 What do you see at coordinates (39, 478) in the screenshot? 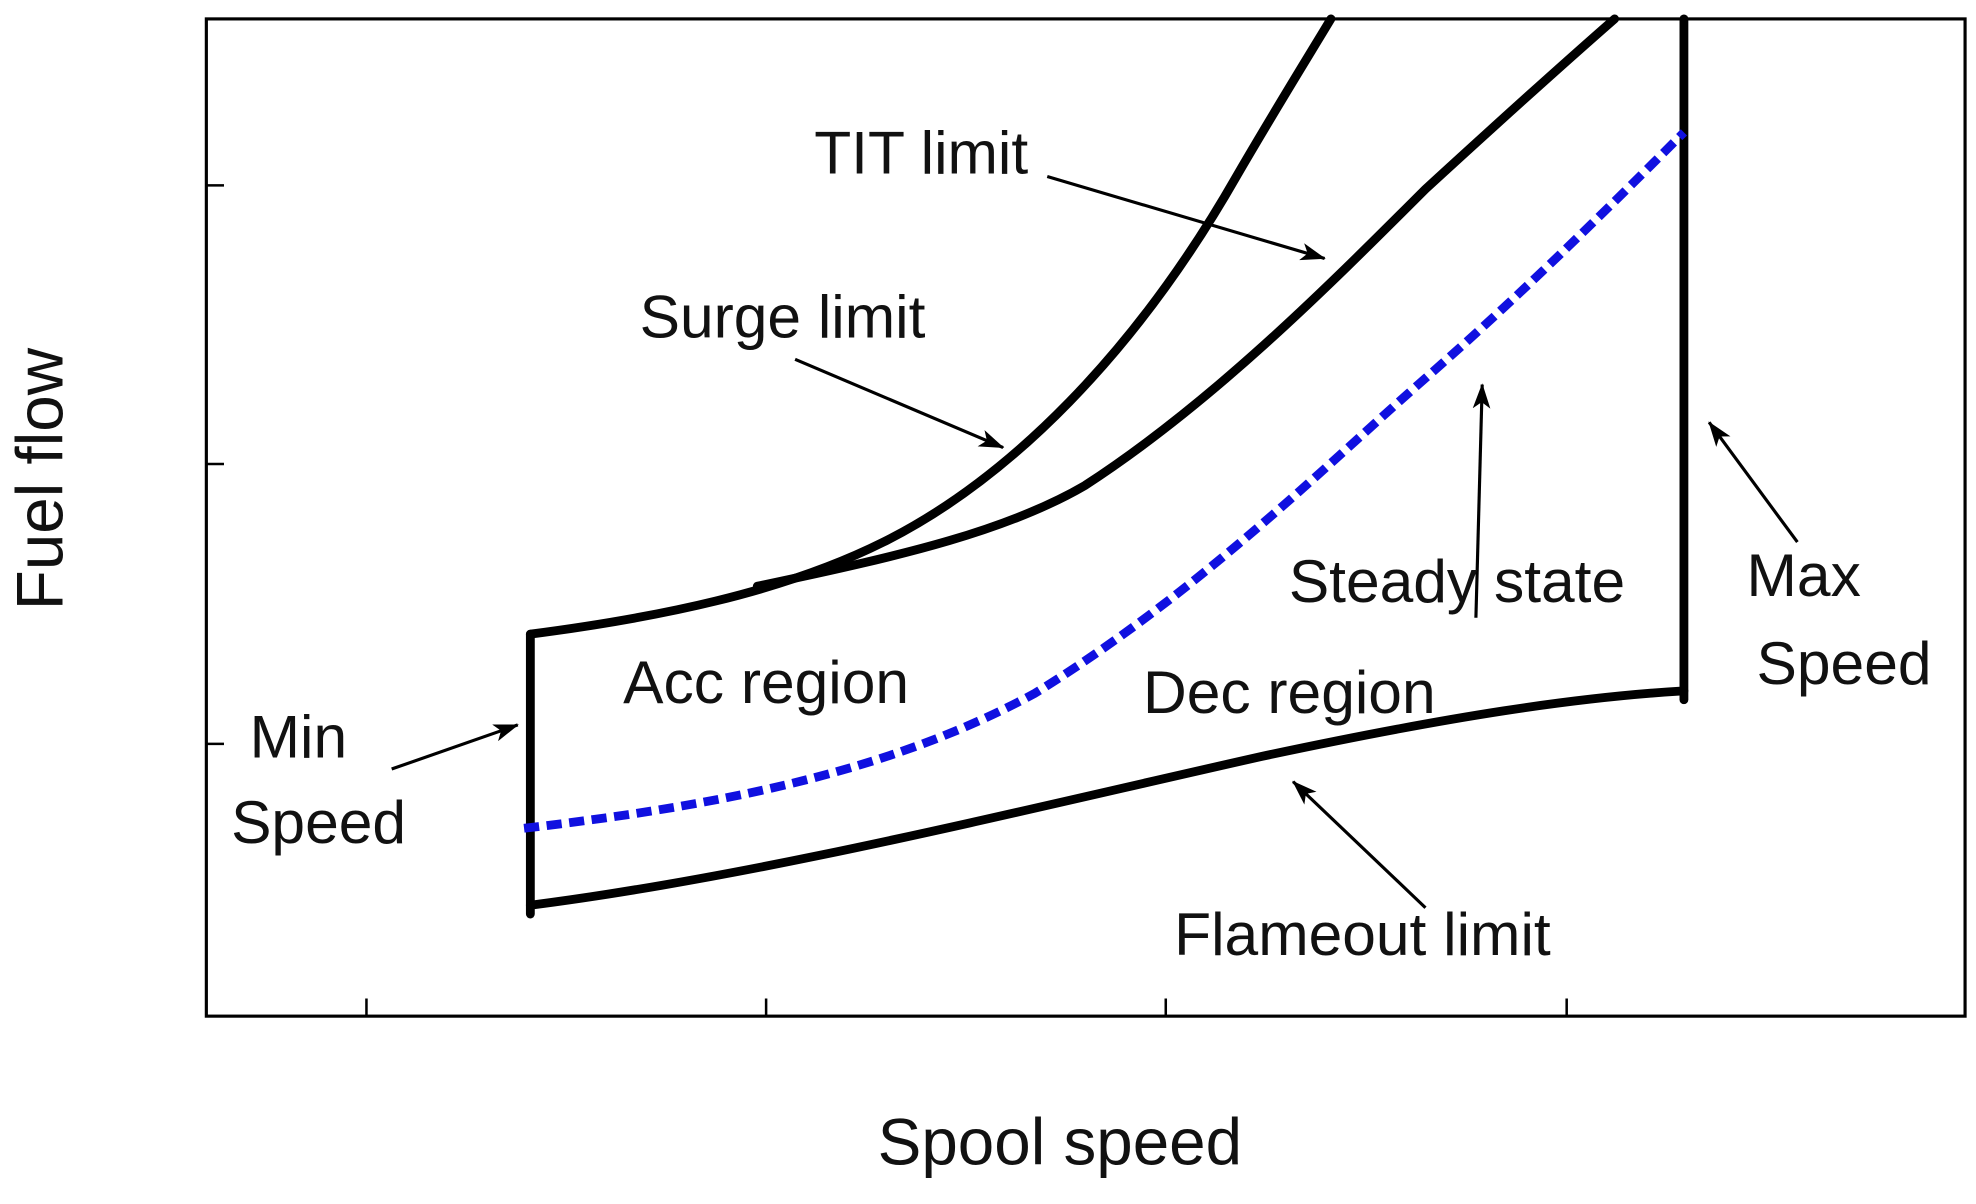
I see `y-axis-label: Fuel flow` at bounding box center [39, 478].